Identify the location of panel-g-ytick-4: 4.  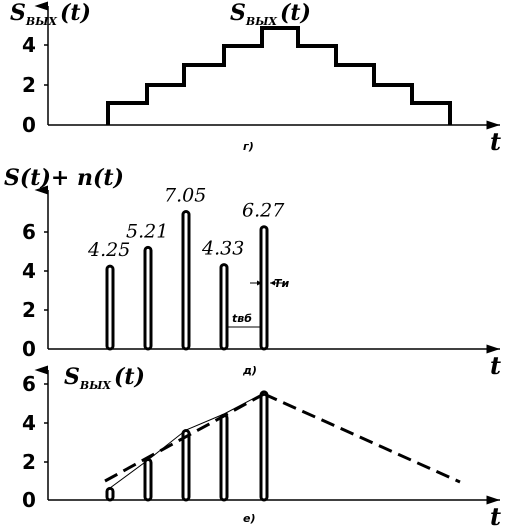
(29, 45).